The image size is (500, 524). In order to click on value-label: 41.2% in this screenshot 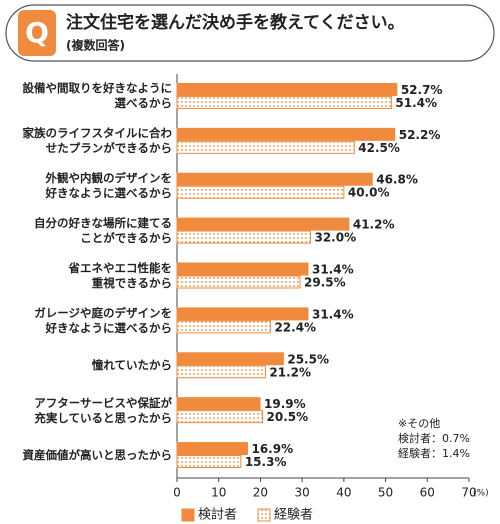, I will do `click(374, 225)`.